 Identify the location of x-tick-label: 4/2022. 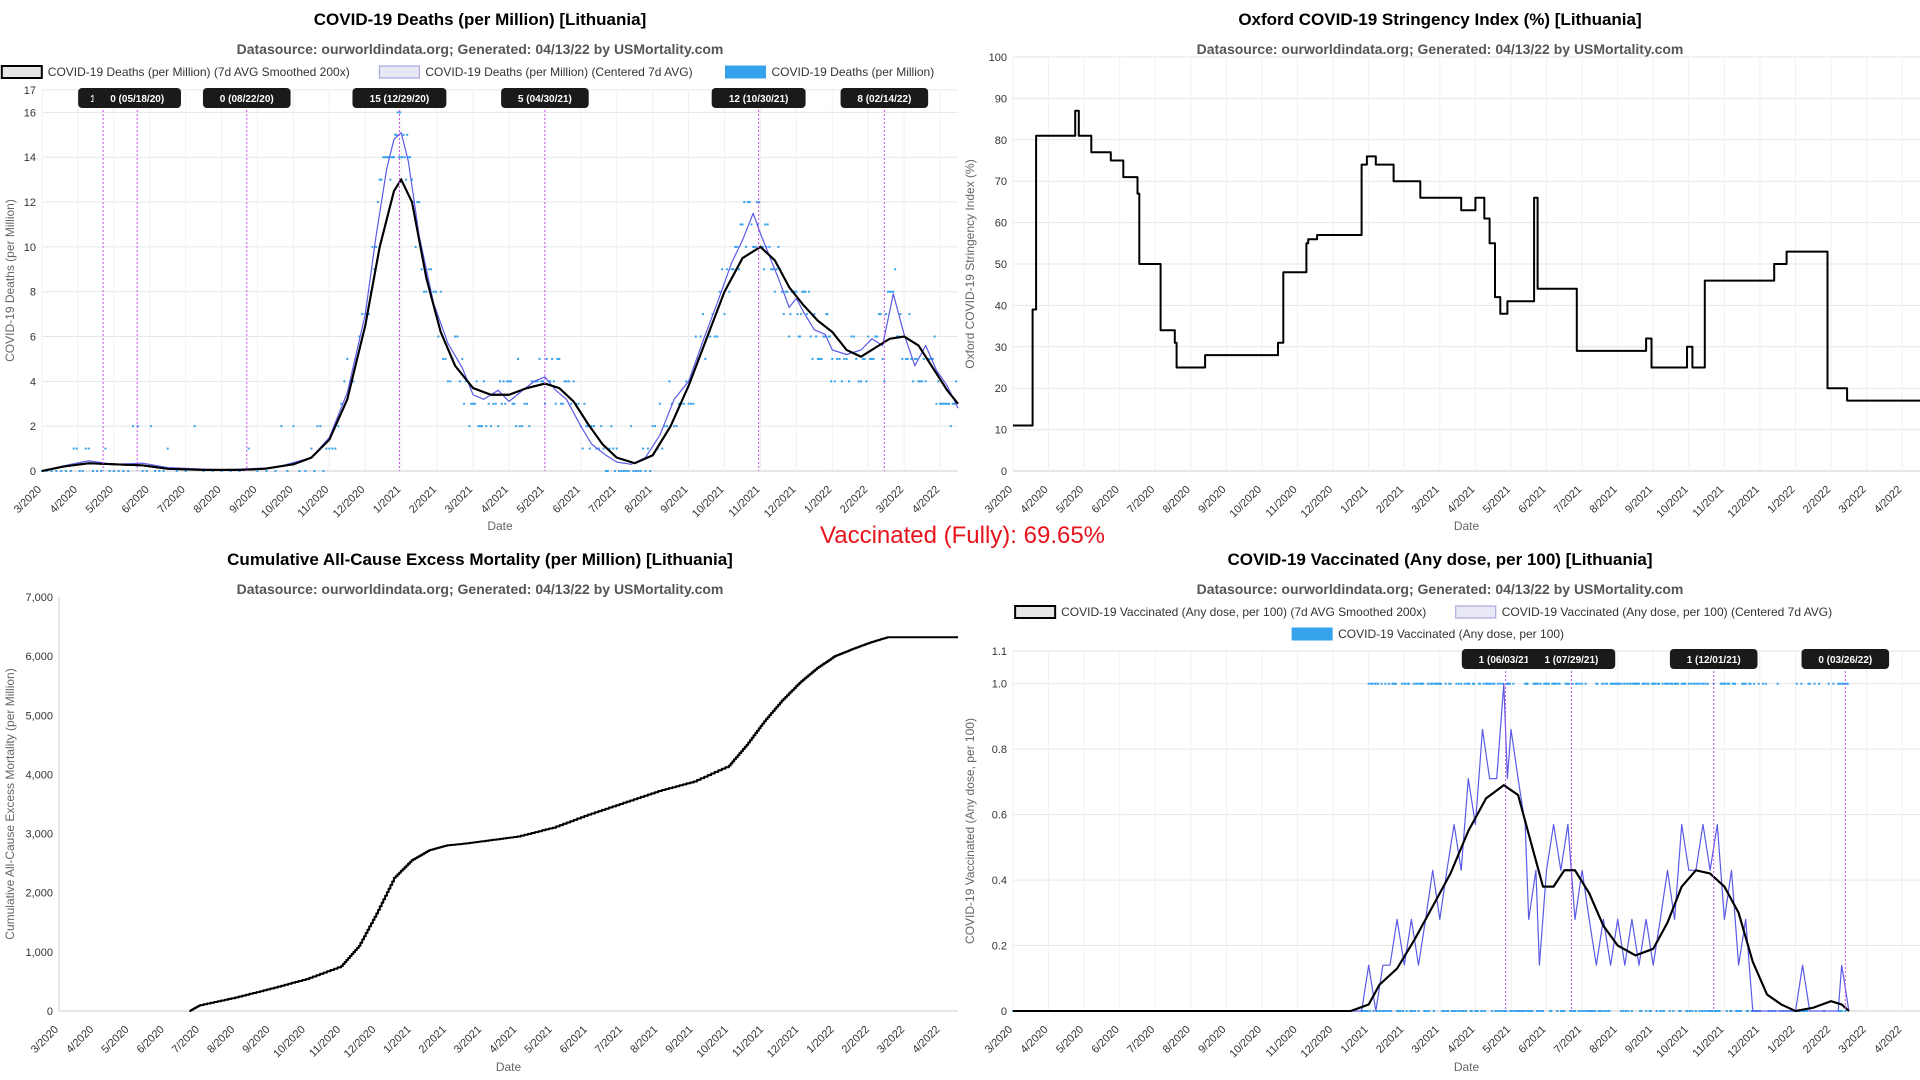
(1888, 1040).